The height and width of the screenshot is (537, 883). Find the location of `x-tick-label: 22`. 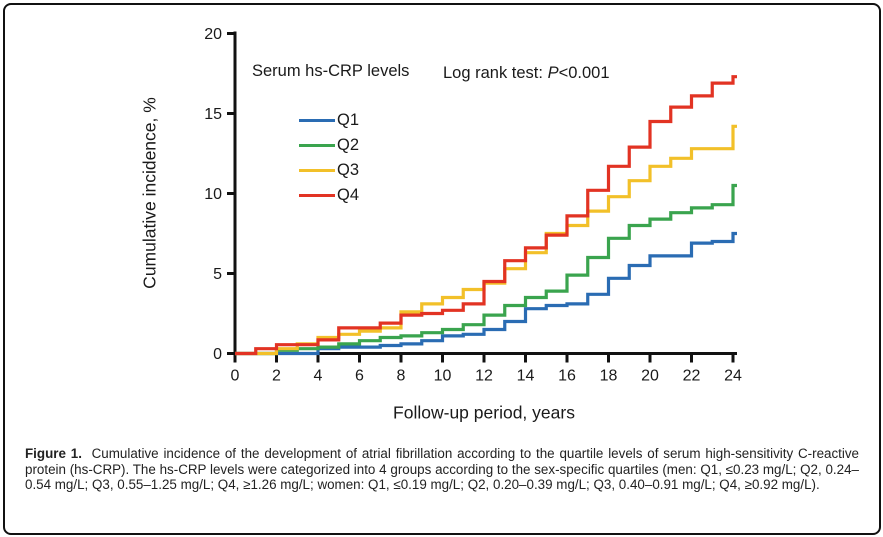

x-tick-label: 22 is located at coordinates (692, 376).